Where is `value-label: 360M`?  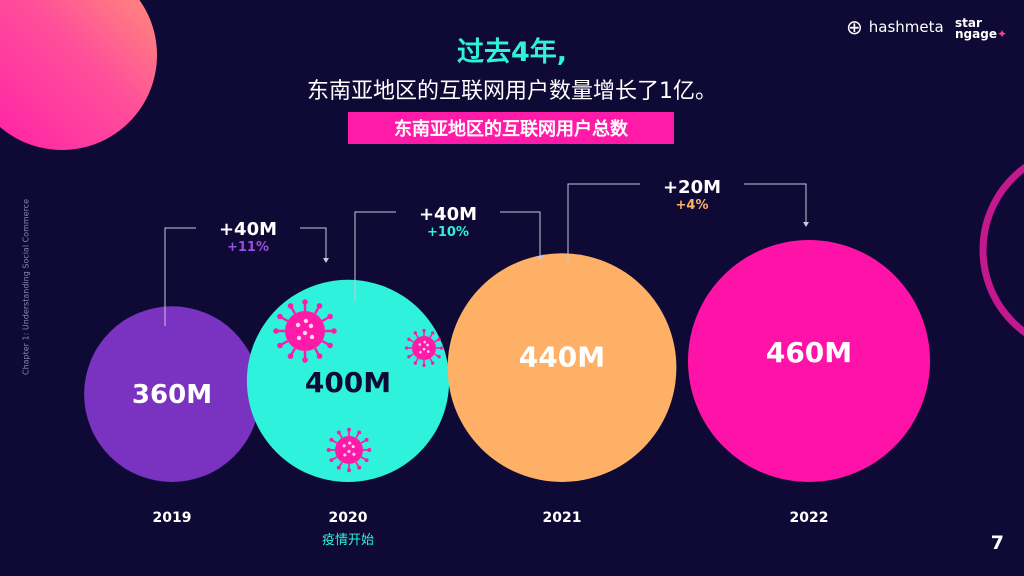
value-label: 360M is located at coordinates (172, 395).